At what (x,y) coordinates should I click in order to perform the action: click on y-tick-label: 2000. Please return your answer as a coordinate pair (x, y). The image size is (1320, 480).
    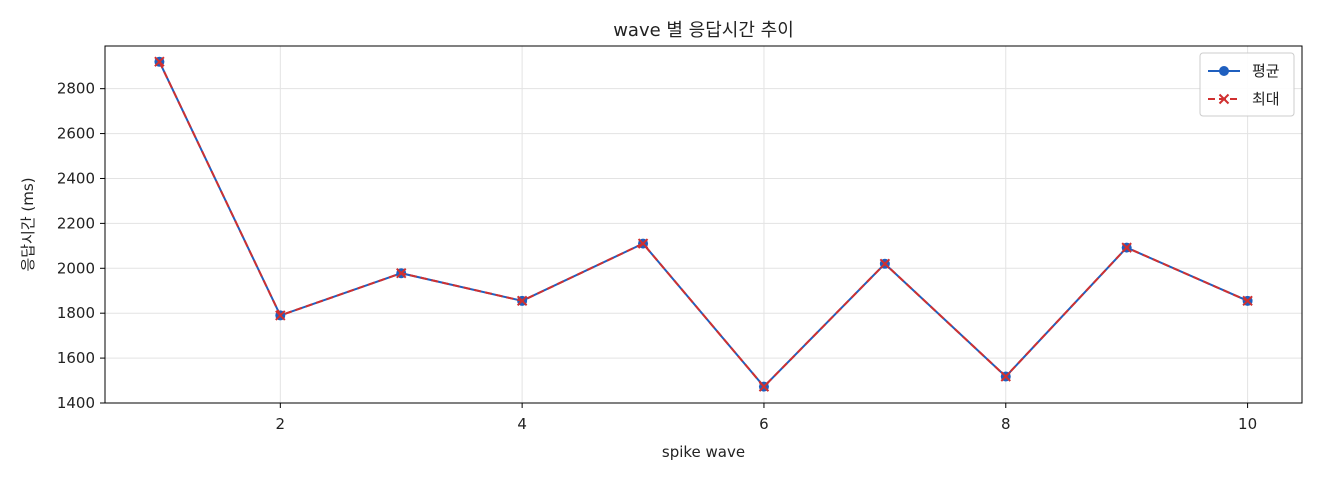
    Looking at the image, I should click on (76, 268).